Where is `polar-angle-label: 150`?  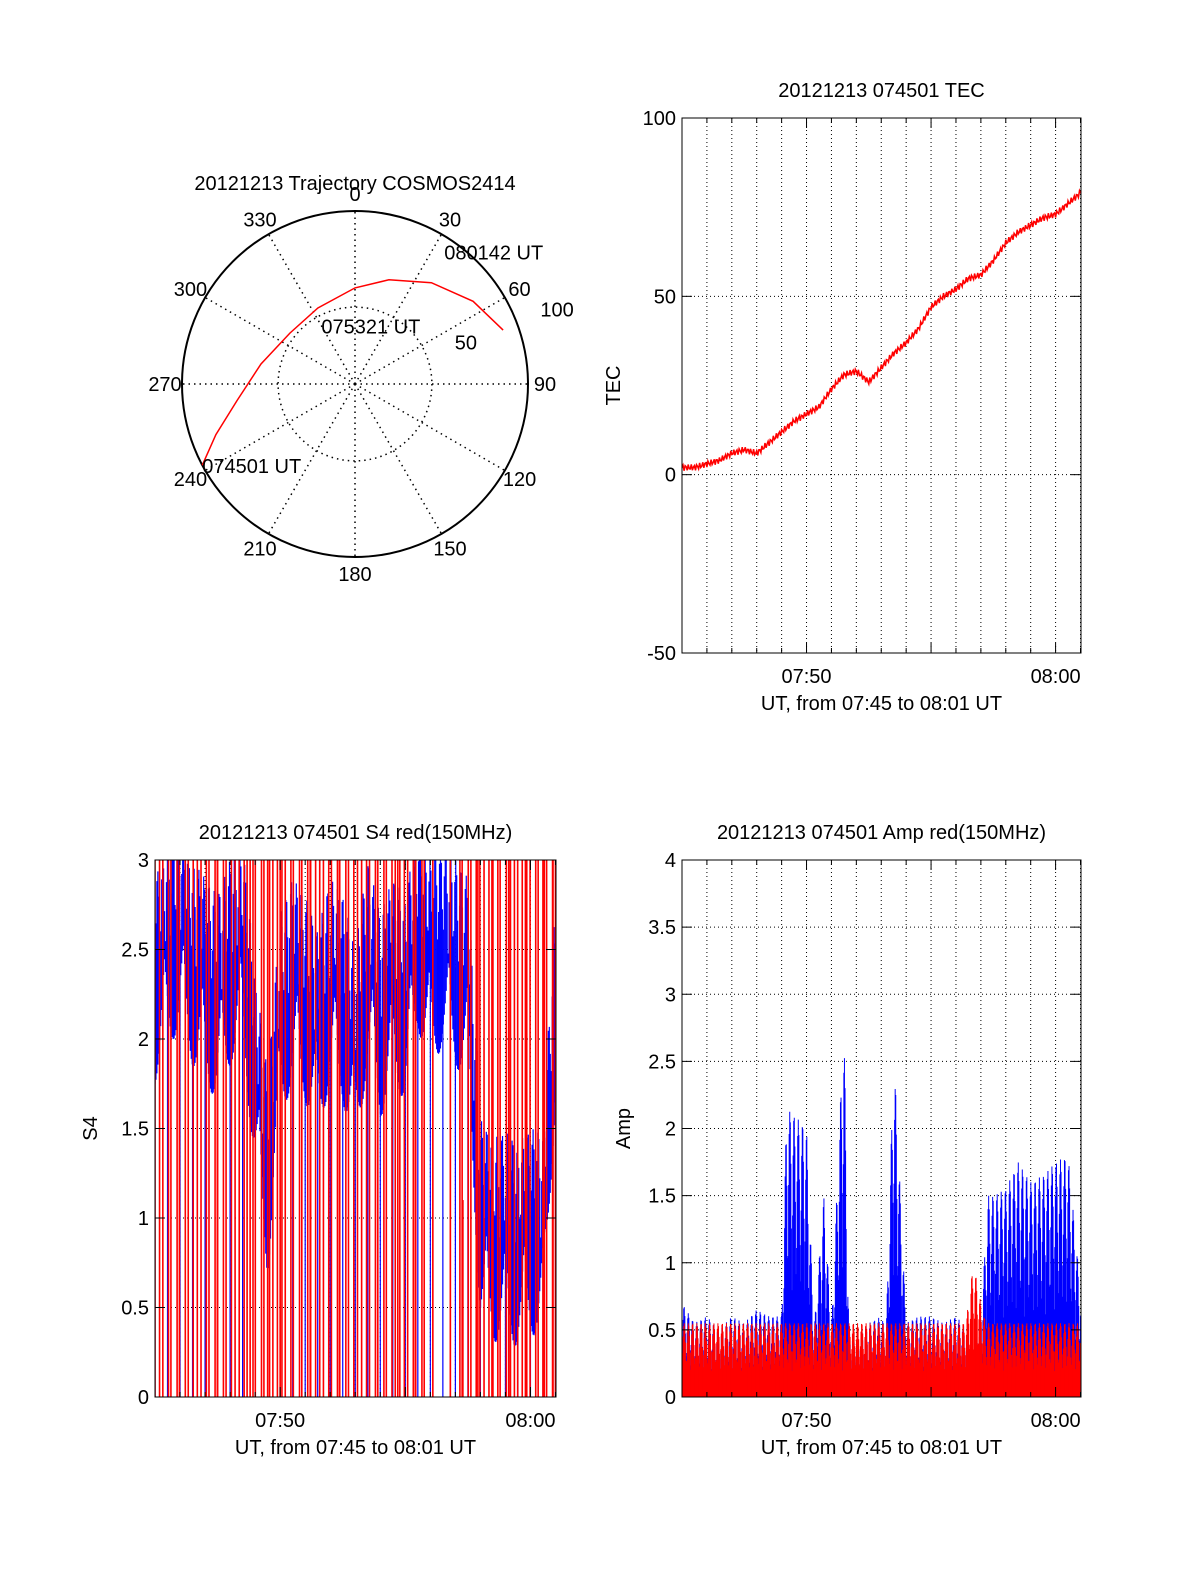
polar-angle-label: 150 is located at coordinates (449, 550).